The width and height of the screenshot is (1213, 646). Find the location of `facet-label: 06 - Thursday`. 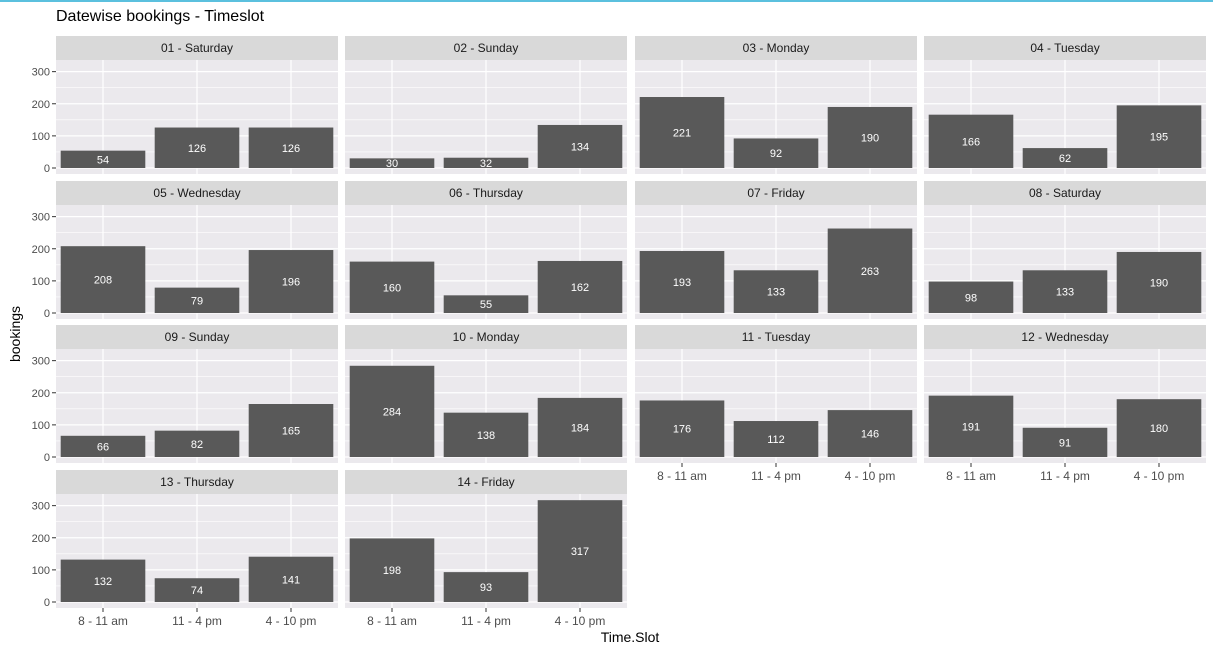

facet-label: 06 - Thursday is located at coordinates (486, 193).